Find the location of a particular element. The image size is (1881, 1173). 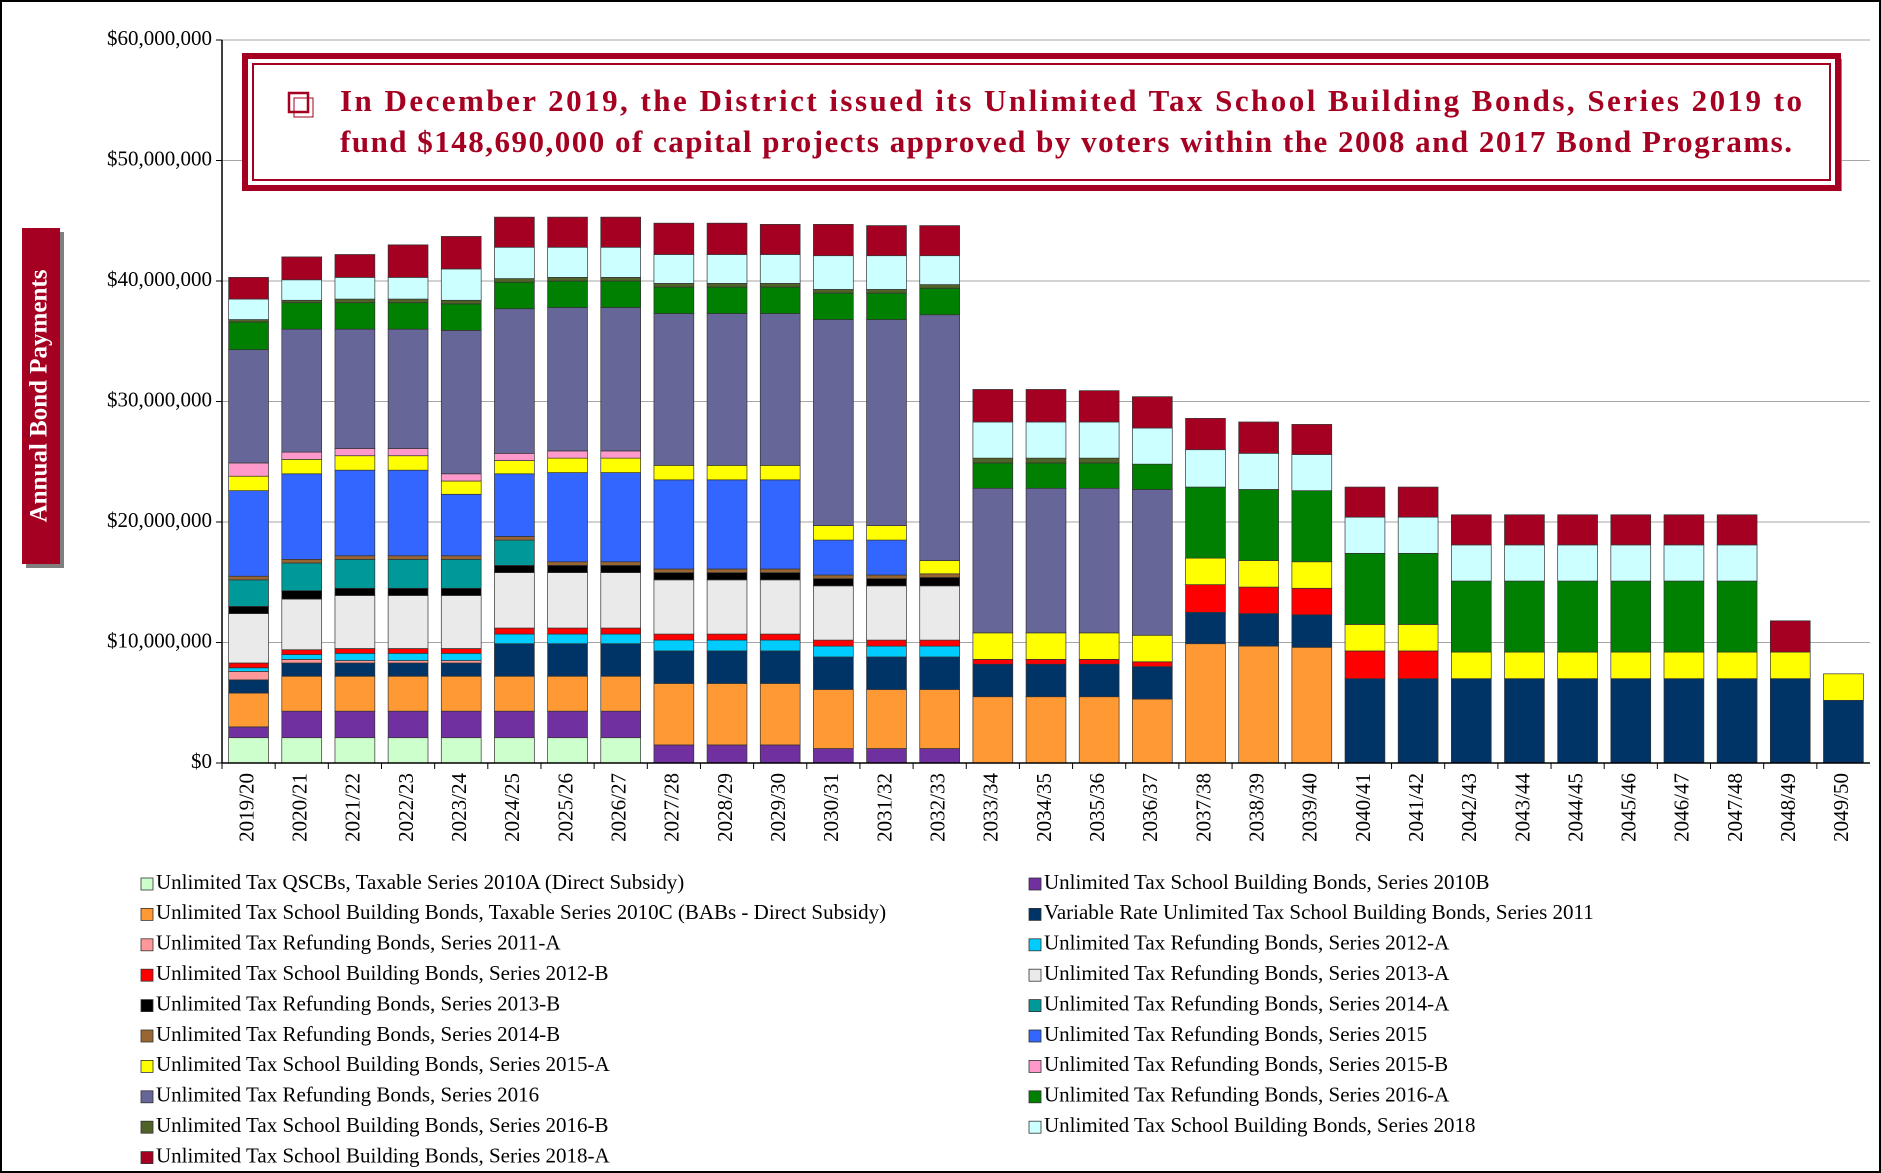

callout-bullet is located at coordinates (298, 102).